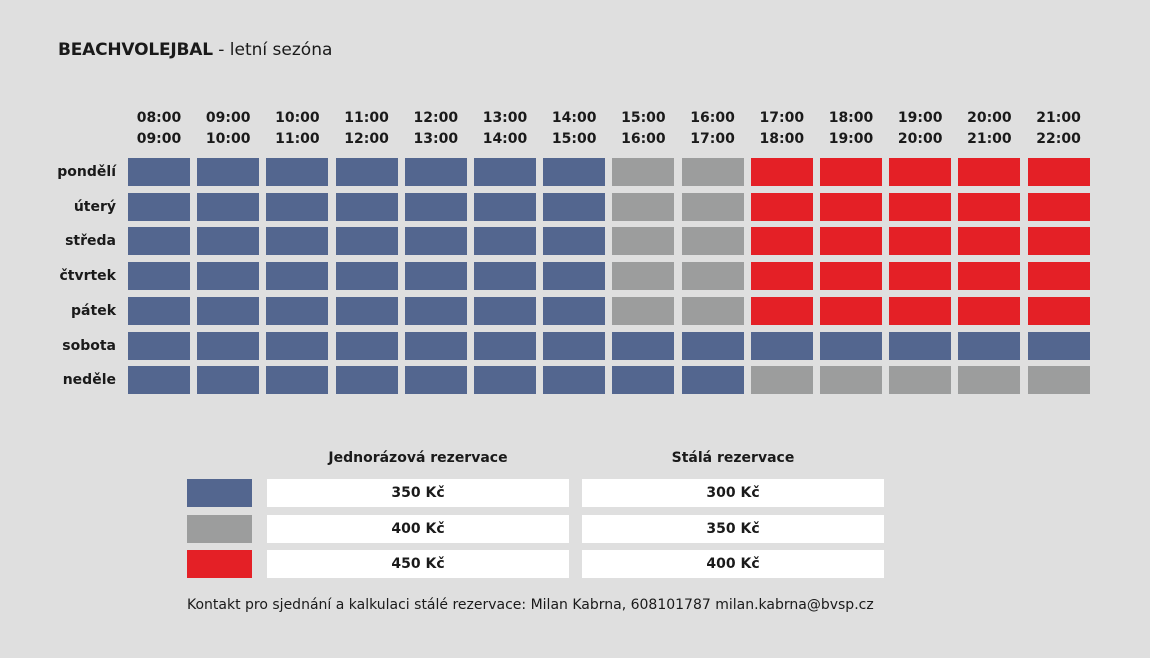 The width and height of the screenshot is (1150, 658). What do you see at coordinates (643, 129) in the screenshot?
I see `time-slot-header: 15:00 16:00` at bounding box center [643, 129].